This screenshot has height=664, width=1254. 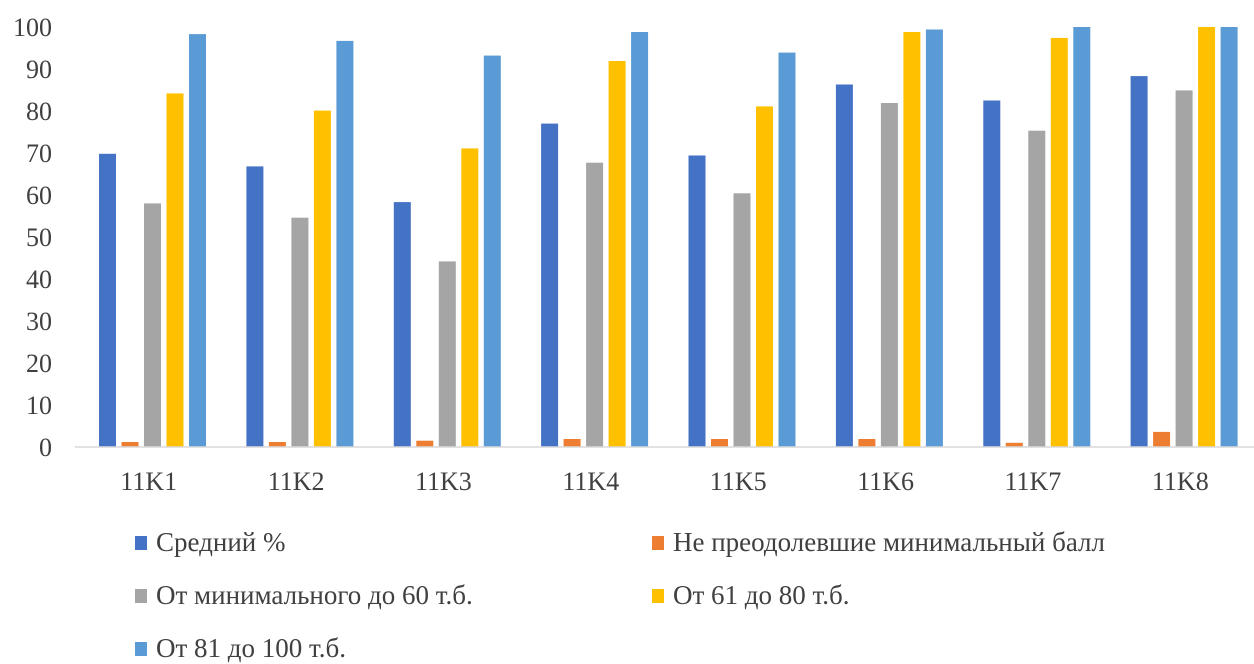 What do you see at coordinates (1032, 481) in the screenshot?
I see `x-tick-label: 11K7` at bounding box center [1032, 481].